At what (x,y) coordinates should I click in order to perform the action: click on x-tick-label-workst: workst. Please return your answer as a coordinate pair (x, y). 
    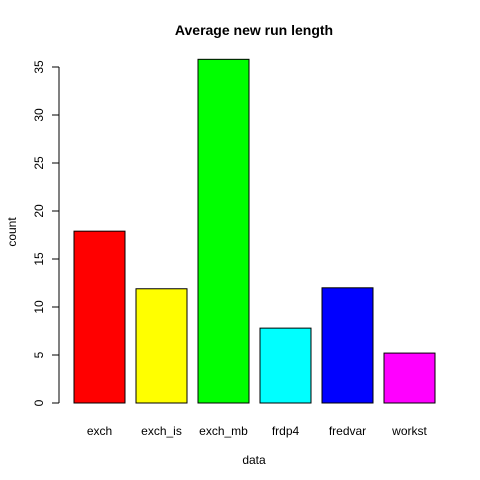
    Looking at the image, I should click on (409, 431).